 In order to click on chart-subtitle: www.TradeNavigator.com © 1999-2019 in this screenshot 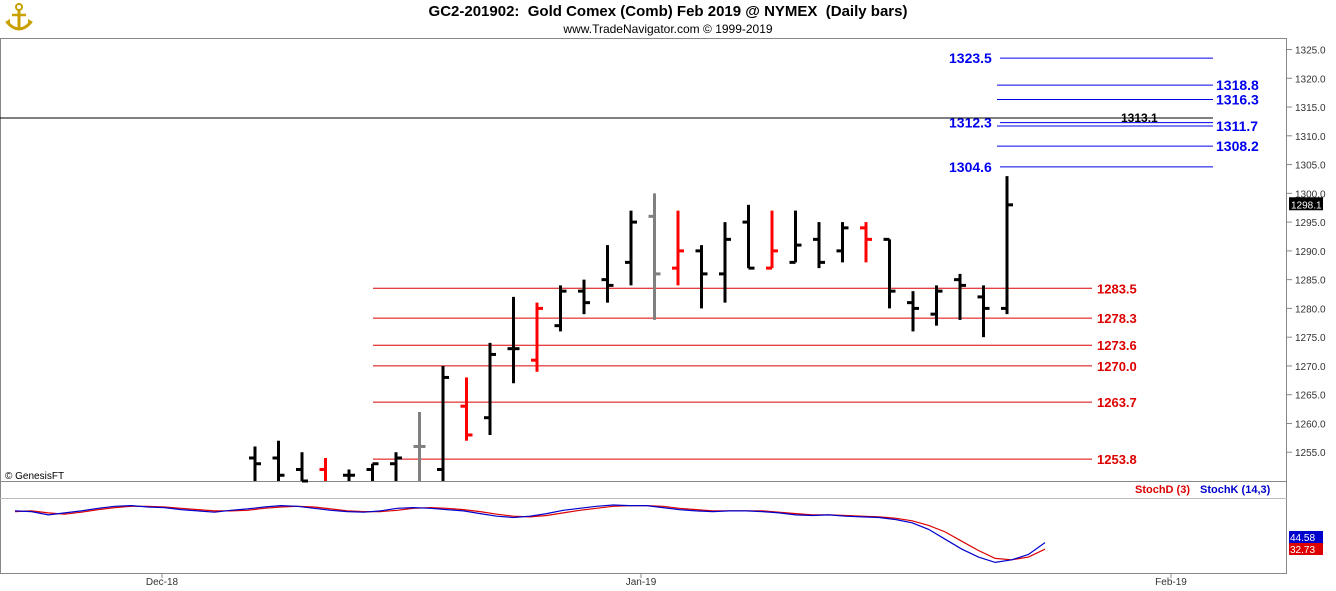, I will do `click(668, 29)`.